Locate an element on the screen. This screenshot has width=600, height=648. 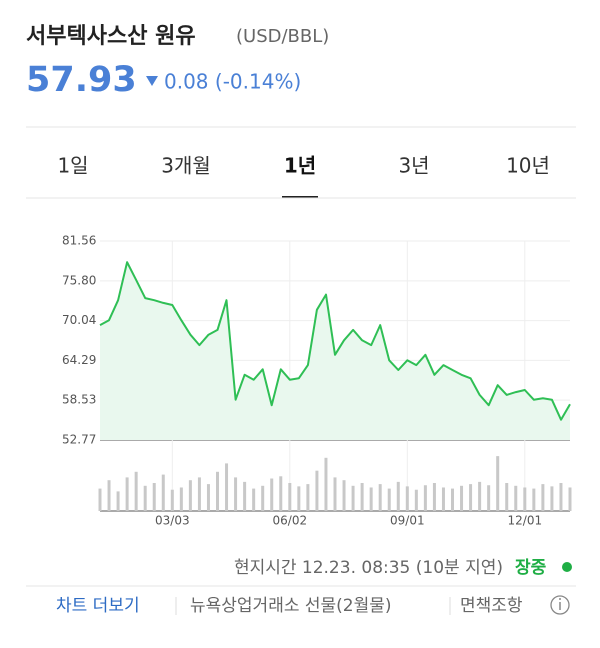
x-tick-label: 03/03 is located at coordinates (172, 521).